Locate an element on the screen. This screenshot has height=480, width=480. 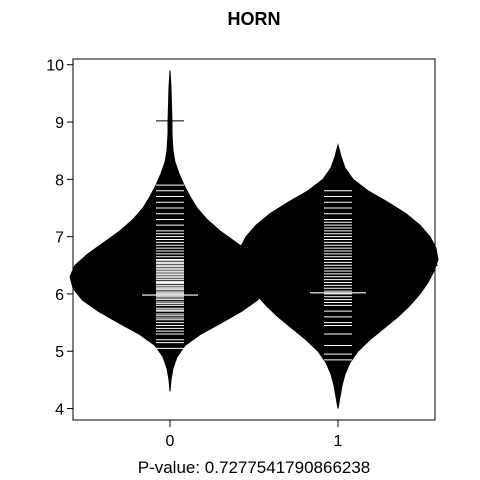
y-tick-label: 10 is located at coordinates (55, 66).